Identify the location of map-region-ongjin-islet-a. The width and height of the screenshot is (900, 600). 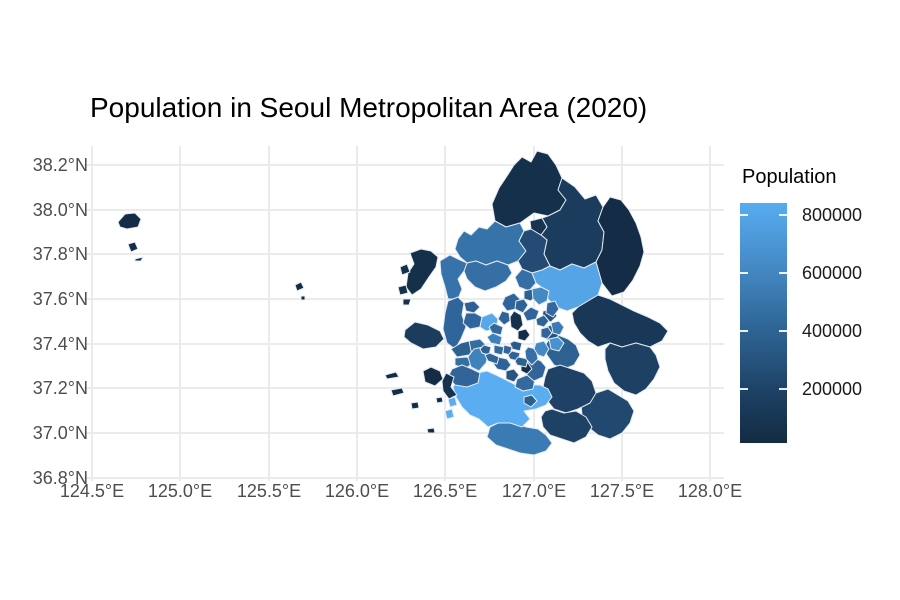
(392, 375).